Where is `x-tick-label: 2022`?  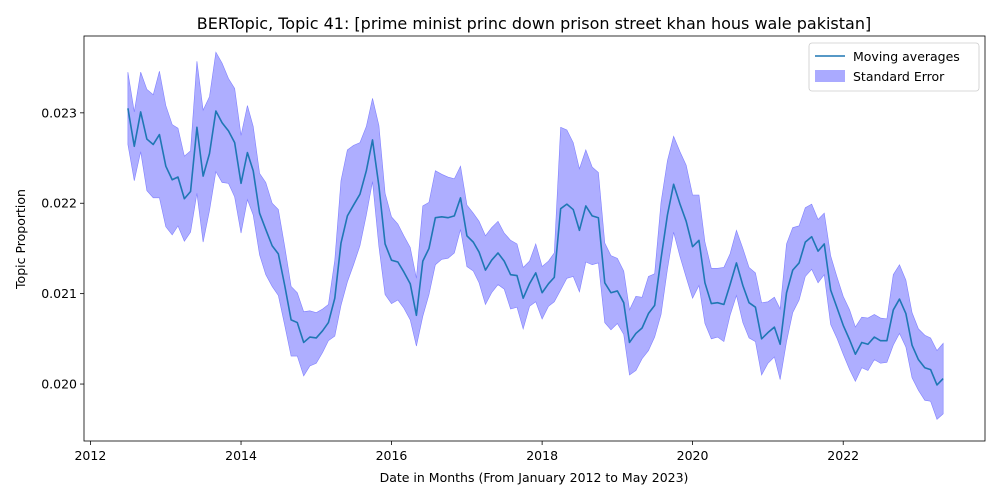
x-tick-label: 2022 is located at coordinates (843, 455).